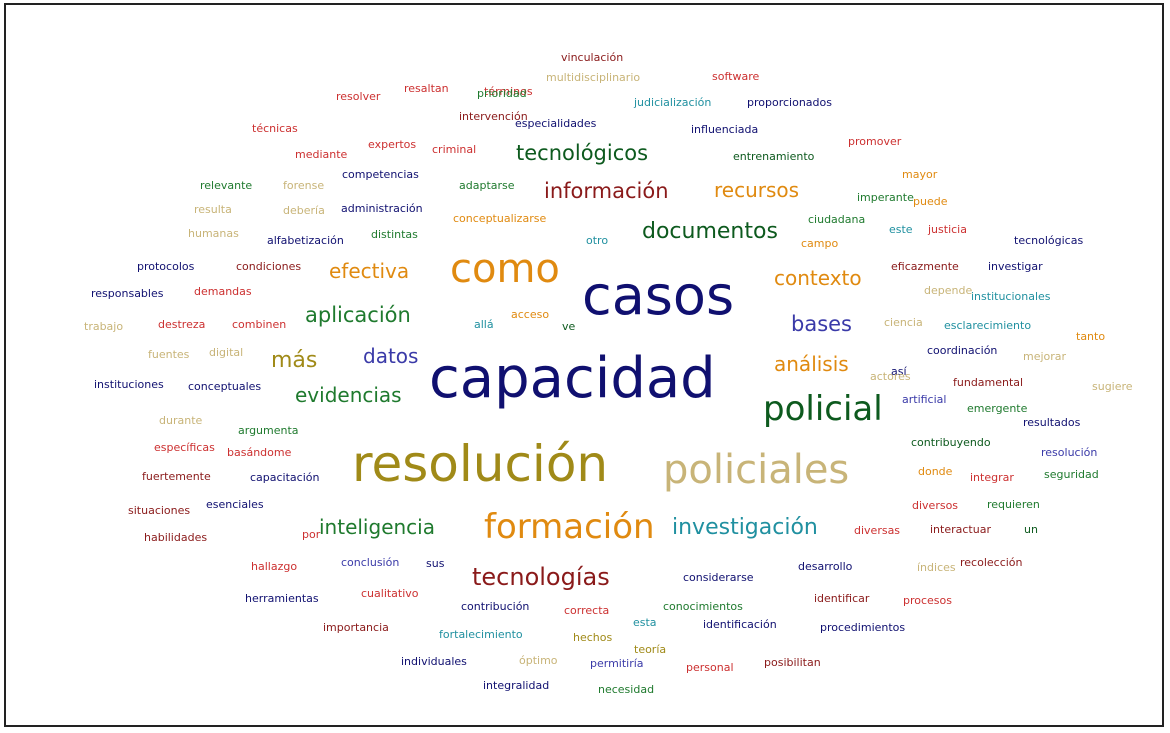 The image size is (1170, 733). Describe the element at coordinates (487, 185) in the screenshot. I see `word-45: adaptarse` at that location.